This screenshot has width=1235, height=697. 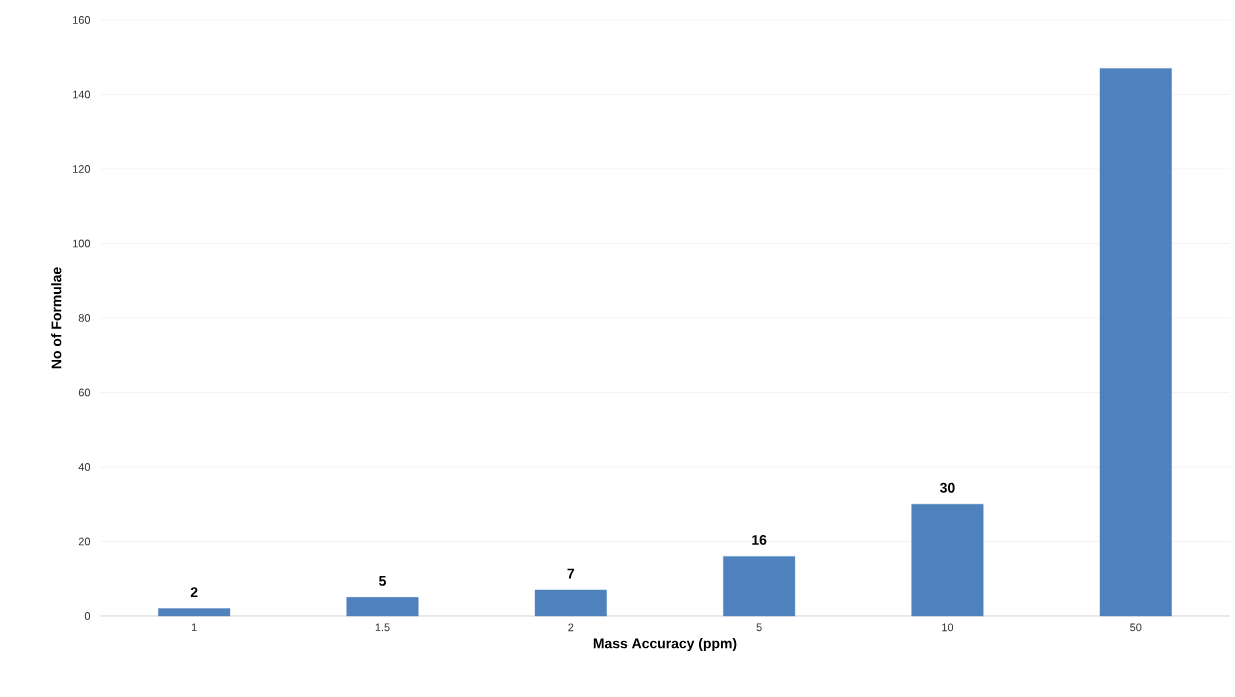 I want to click on y-tick-label: 160, so click(x=82, y=20).